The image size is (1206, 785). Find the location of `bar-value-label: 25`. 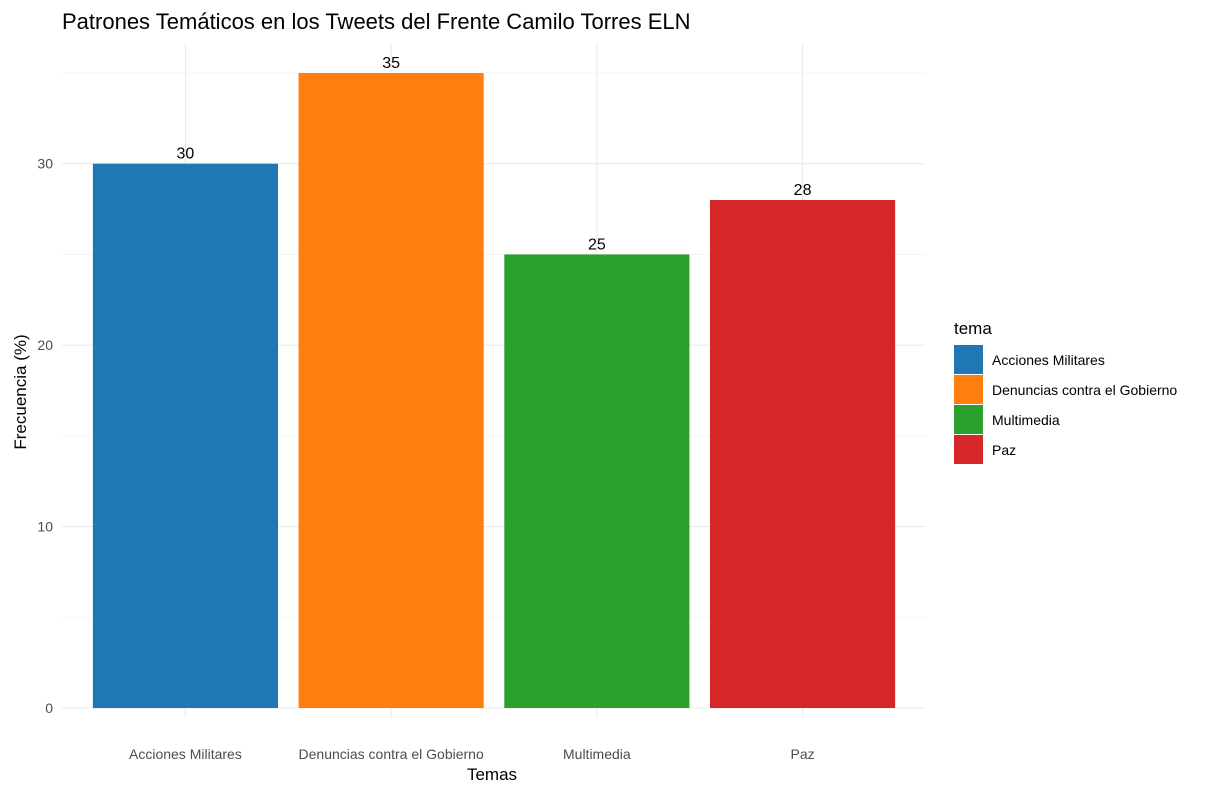

bar-value-label: 25 is located at coordinates (597, 244).